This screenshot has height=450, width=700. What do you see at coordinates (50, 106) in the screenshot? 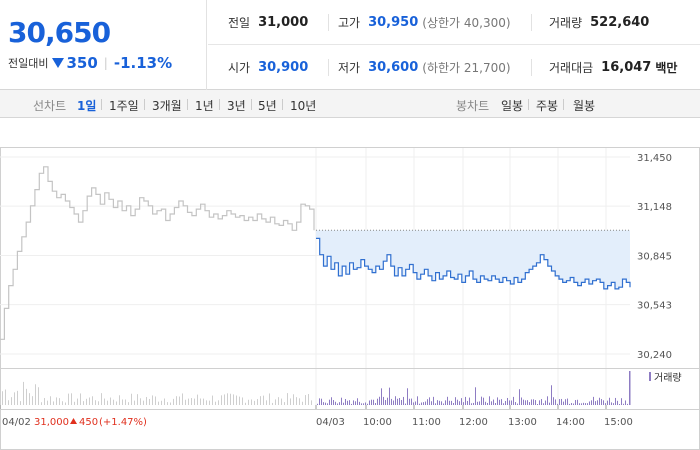
I see `line-chart-label: 선차트` at bounding box center [50, 106].